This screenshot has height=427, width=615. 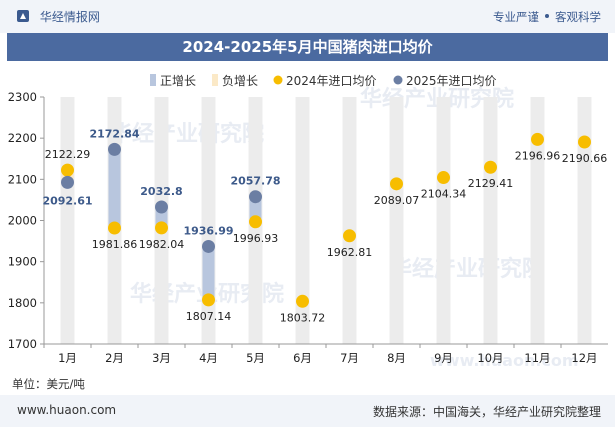 I want to click on data-label-2025: 2057.78, so click(x=255, y=181).